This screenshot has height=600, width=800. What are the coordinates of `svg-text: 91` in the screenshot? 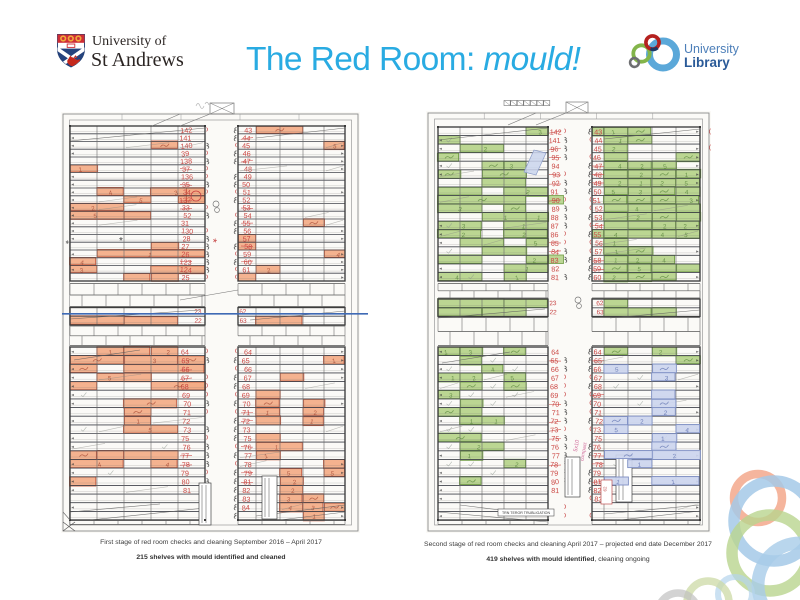 It's located at (554, 191).